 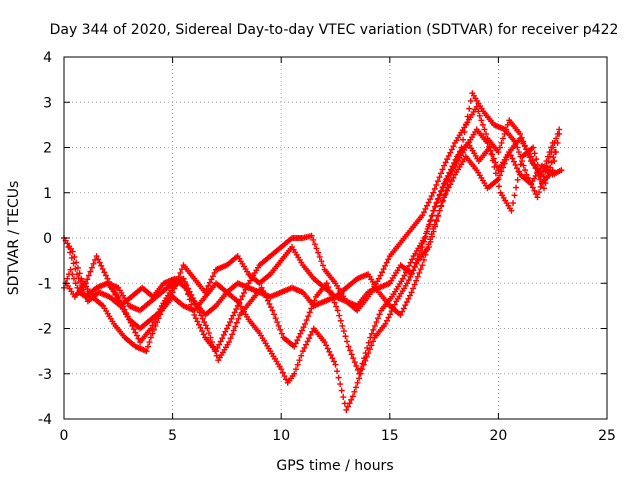 I want to click on y-tick-label: -1, so click(x=45, y=284).